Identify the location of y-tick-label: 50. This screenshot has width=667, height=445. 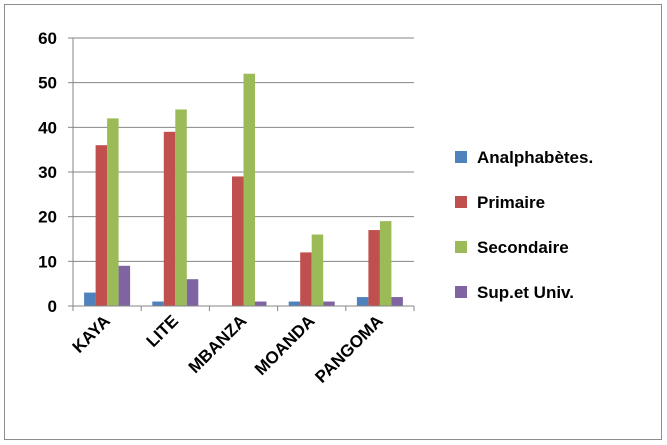
(47, 83).